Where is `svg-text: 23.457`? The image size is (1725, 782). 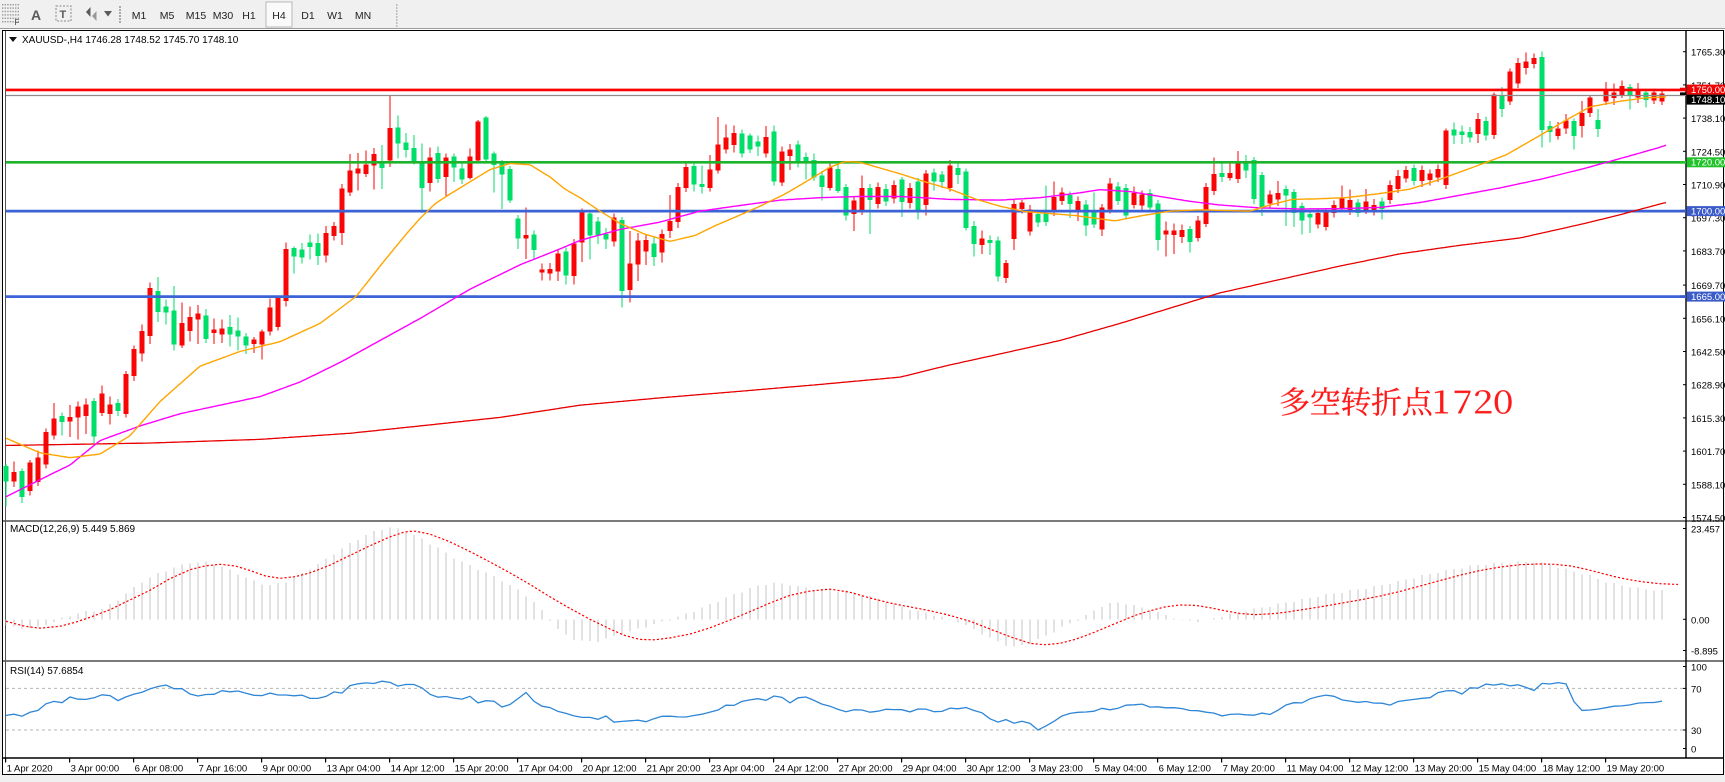
svg-text: 23.457 is located at coordinates (1705, 530).